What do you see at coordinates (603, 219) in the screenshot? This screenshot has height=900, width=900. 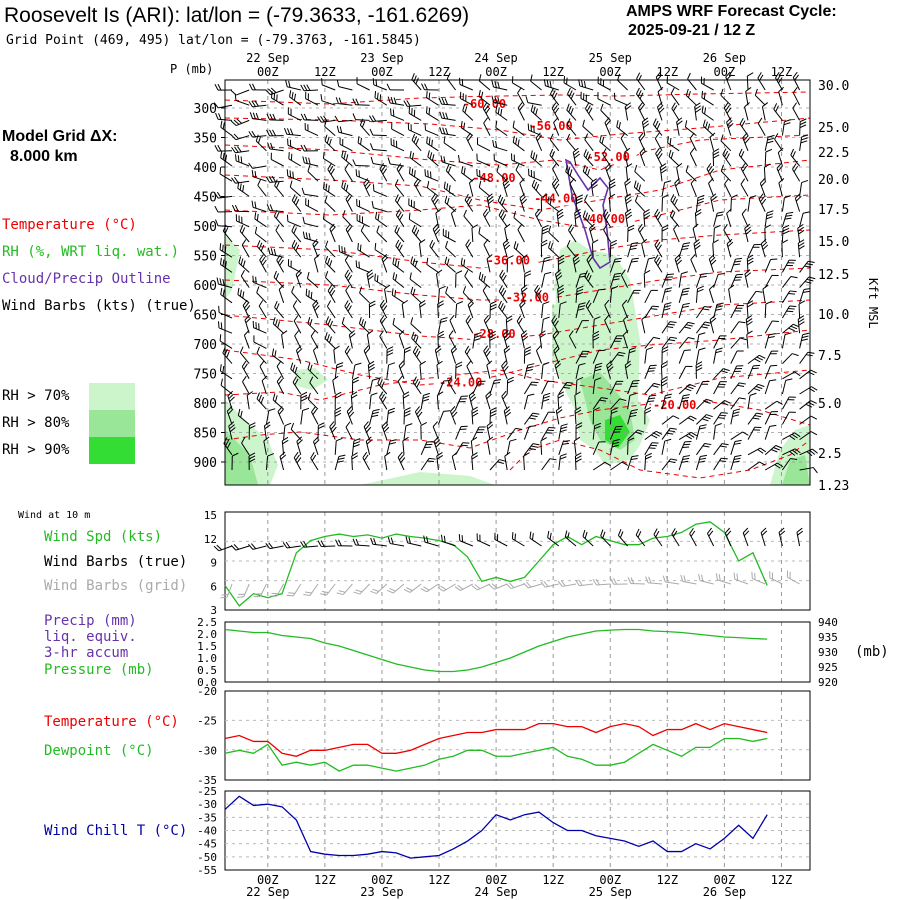 I see `contour-label: -40.00` at bounding box center [603, 219].